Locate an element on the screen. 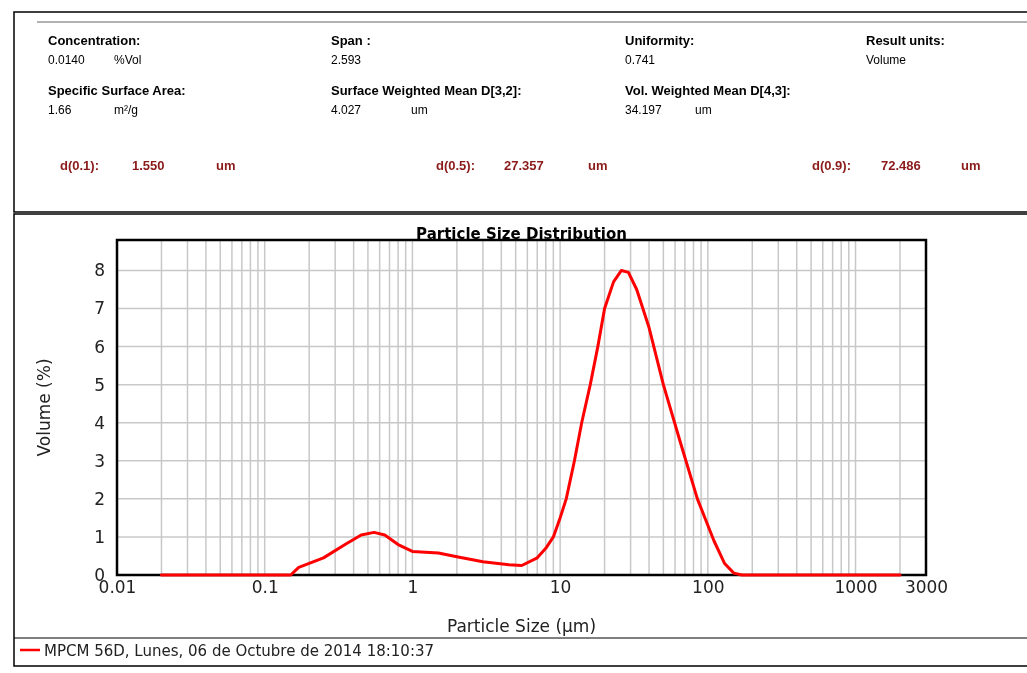  y-tick-label: 4 is located at coordinates (99, 422).